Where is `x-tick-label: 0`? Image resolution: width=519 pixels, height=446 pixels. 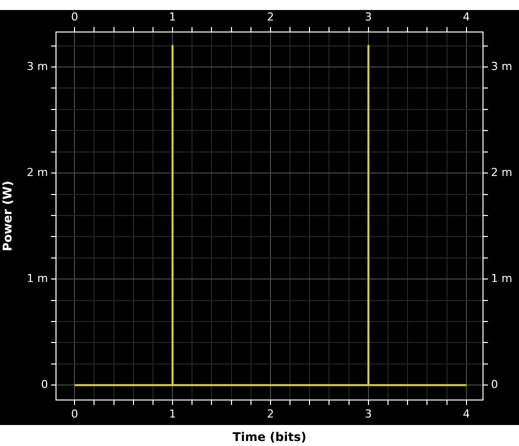 x-tick-label: 0 is located at coordinates (74, 413).